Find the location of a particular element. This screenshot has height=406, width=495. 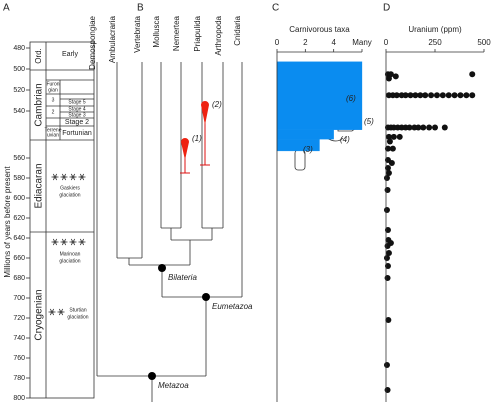

timescale is located at coordinates (62, 220).